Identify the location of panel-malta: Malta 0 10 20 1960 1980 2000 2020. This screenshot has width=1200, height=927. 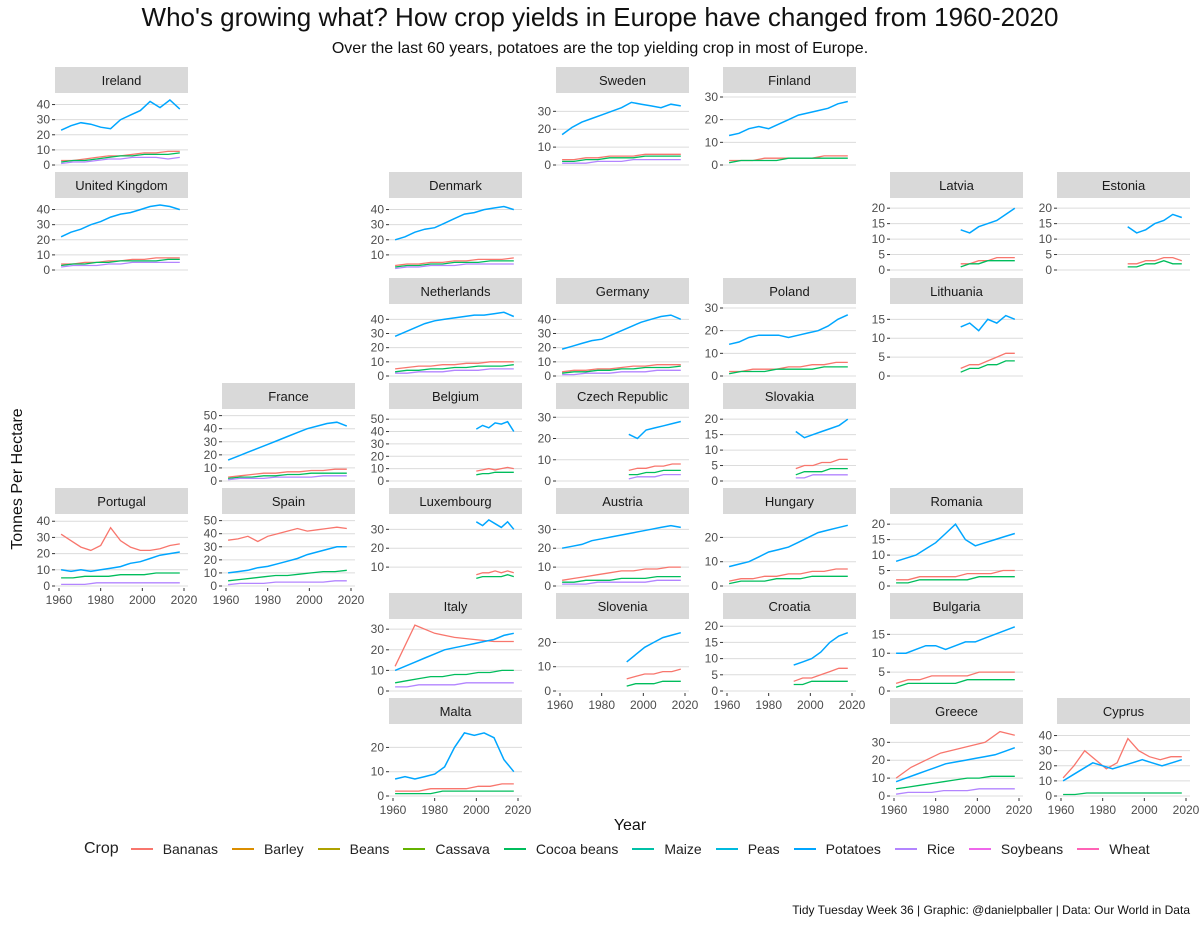
(451, 757).